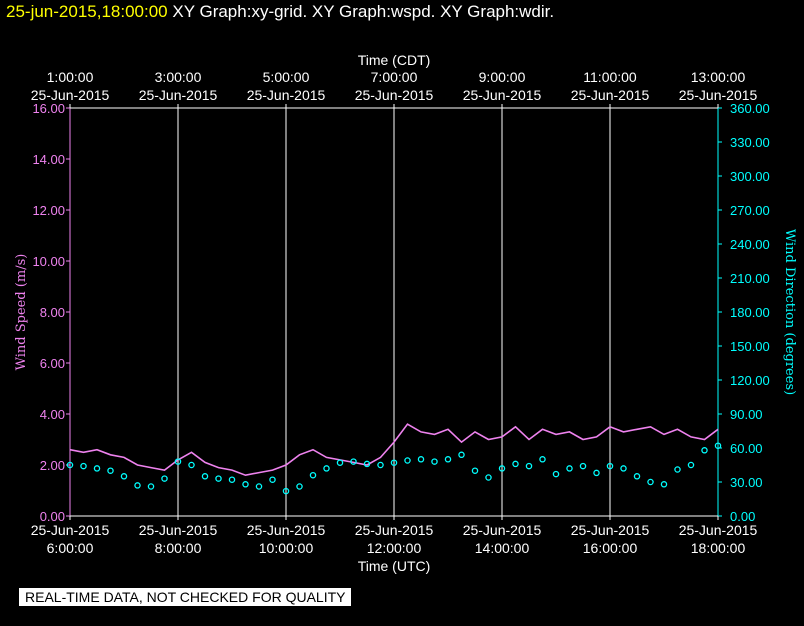 This screenshot has height=626, width=804. I want to click on wind-direction-series, so click(394, 468).